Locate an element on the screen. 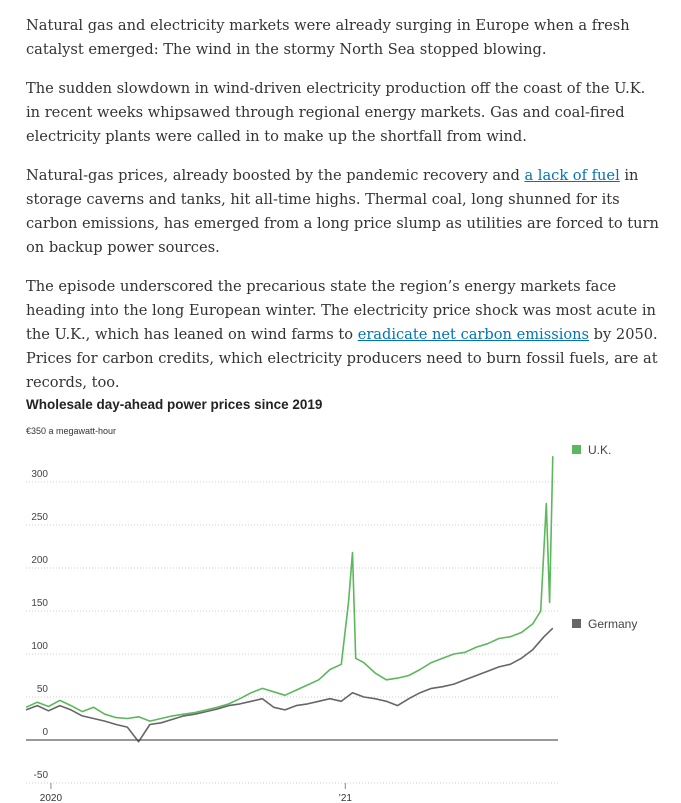 This screenshot has width=681, height=803. y-tick-label-100: 100 is located at coordinates (39, 646).